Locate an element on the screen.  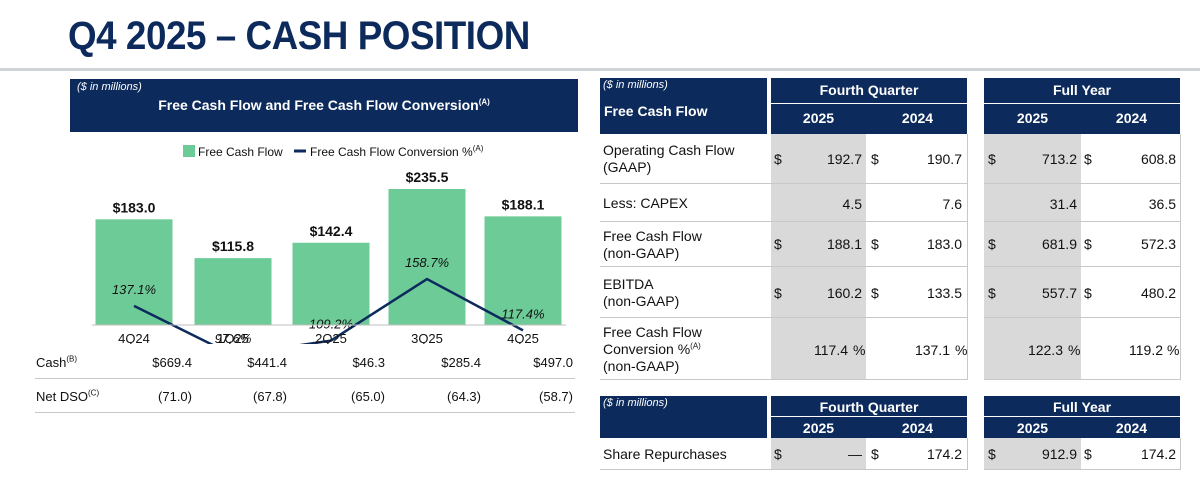
cell-value: 572.3 is located at coordinates (1158, 244).